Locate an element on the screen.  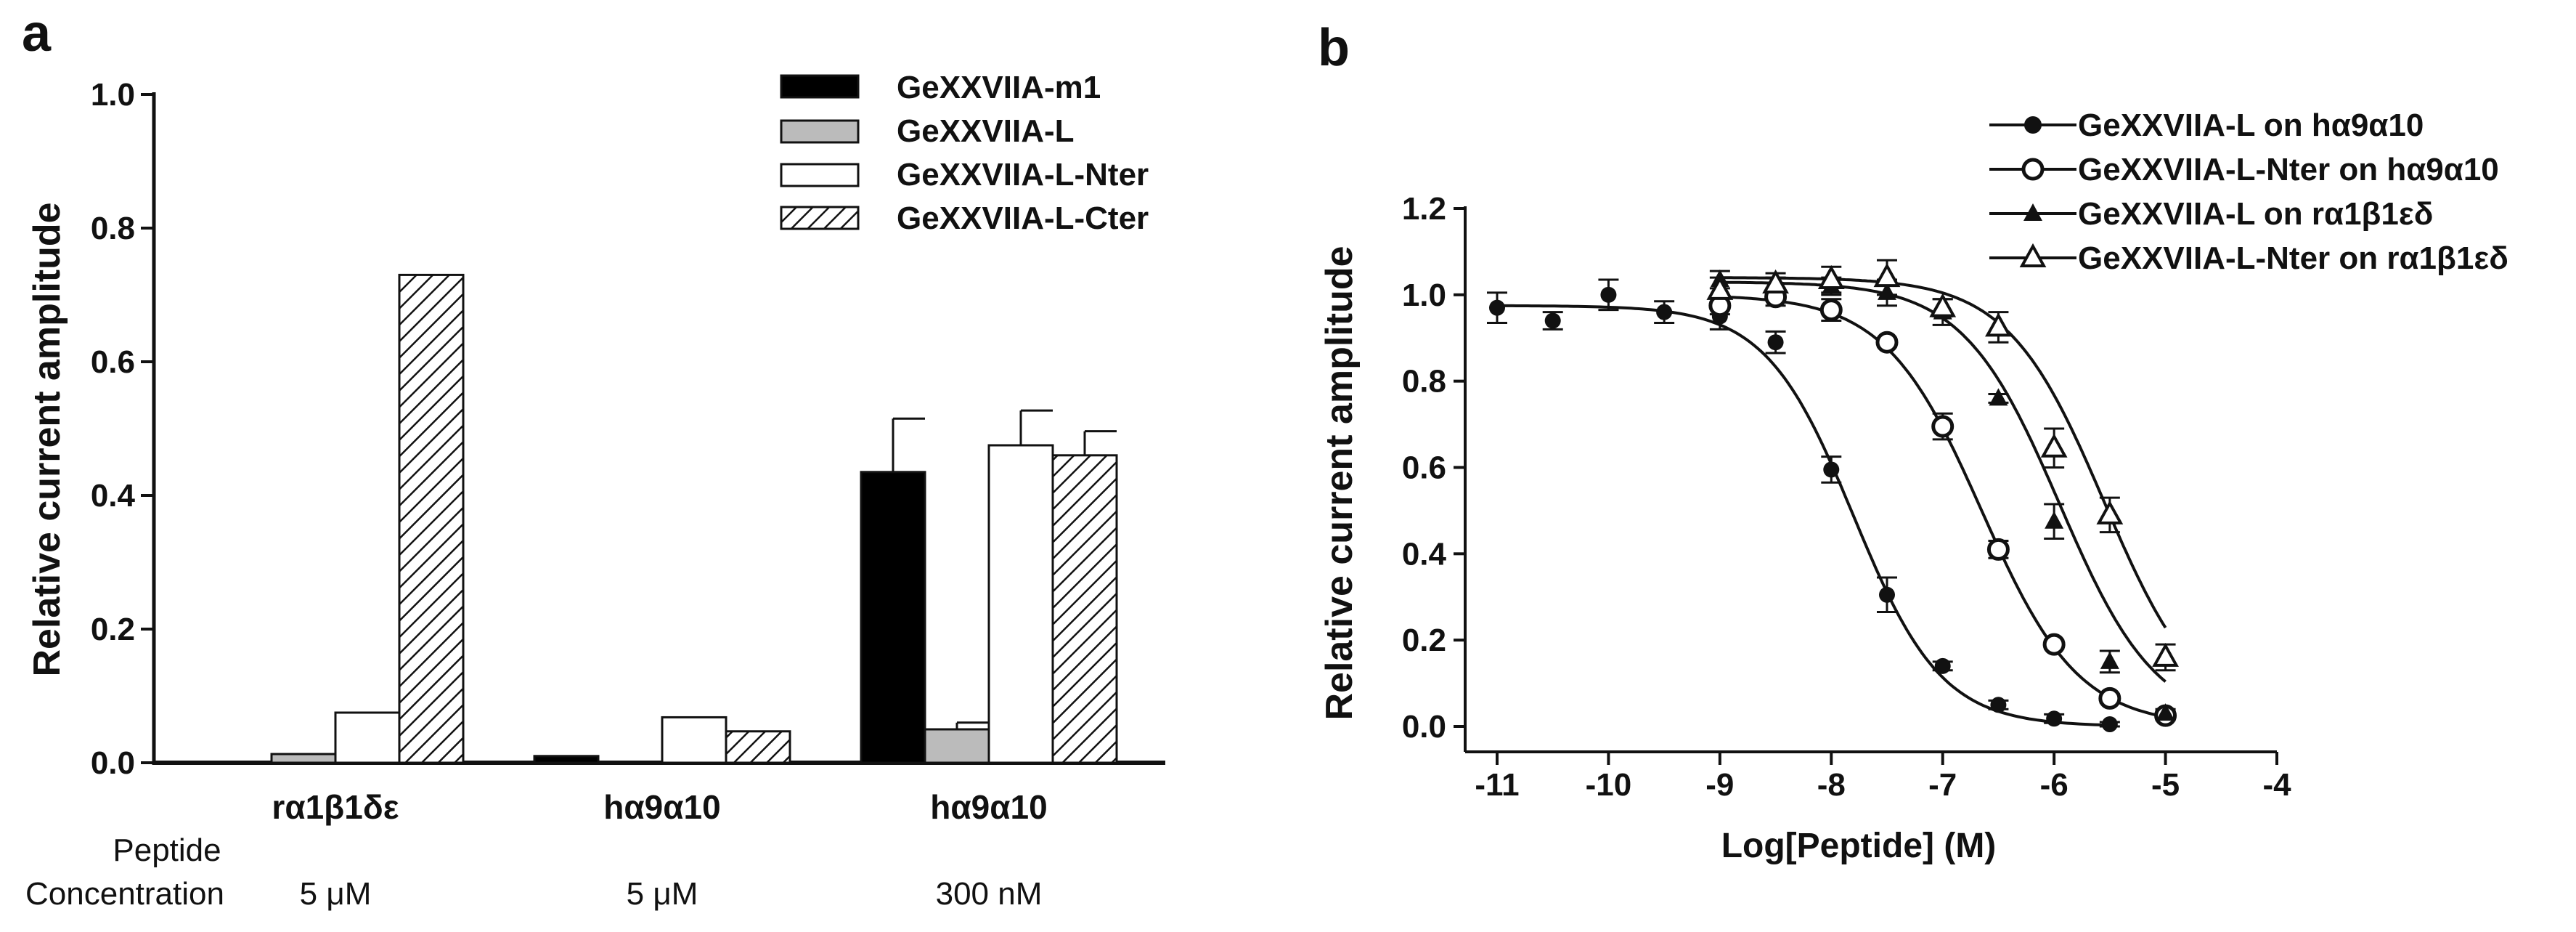
concentration-value-2: 5 μM is located at coordinates (662, 894).